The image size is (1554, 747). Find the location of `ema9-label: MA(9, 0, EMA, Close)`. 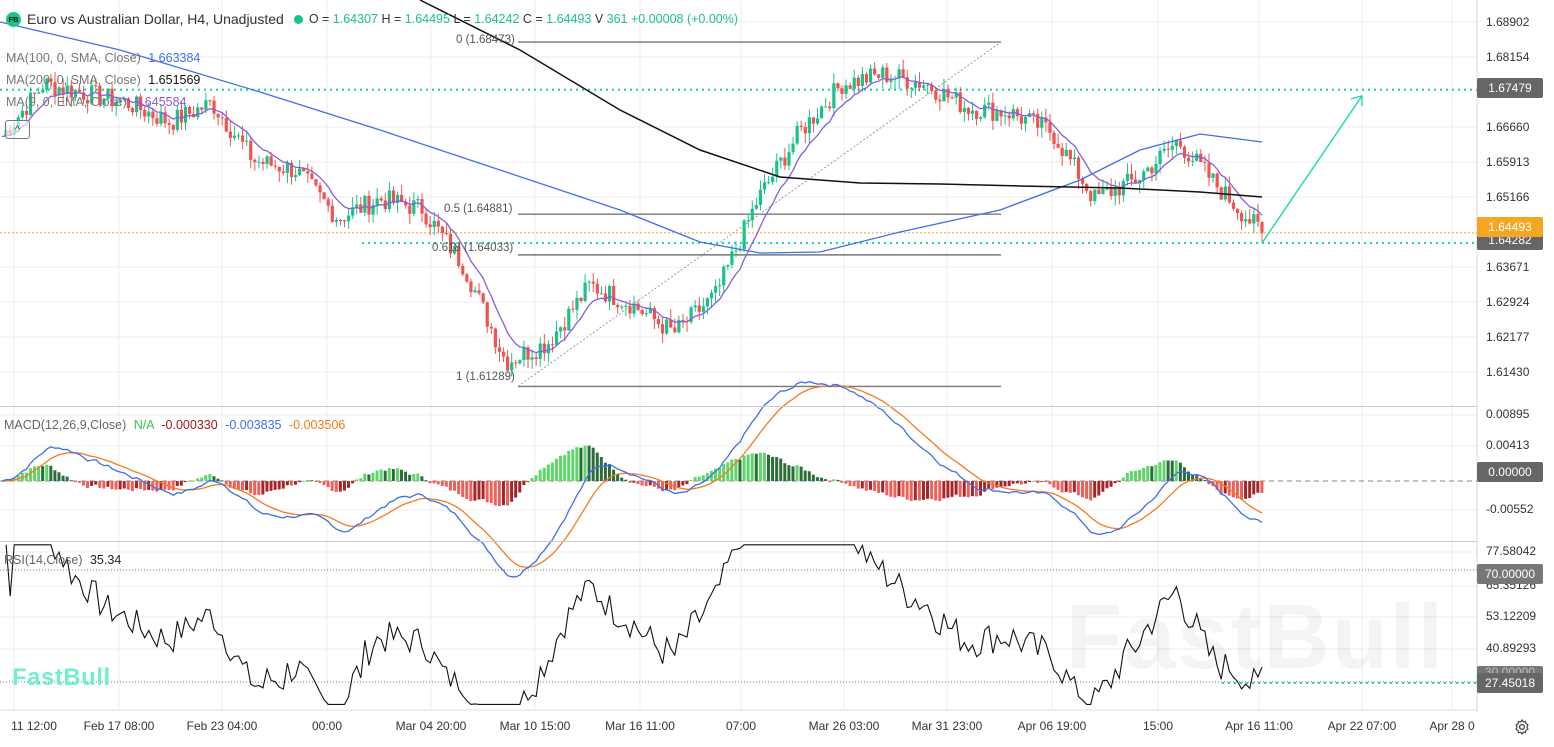

ema9-label: MA(9, 0, EMA, Close) is located at coordinates (66, 102).